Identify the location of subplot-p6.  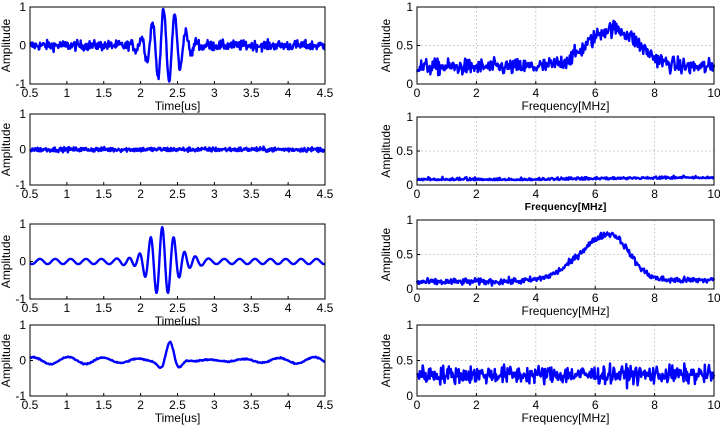
(565, 254).